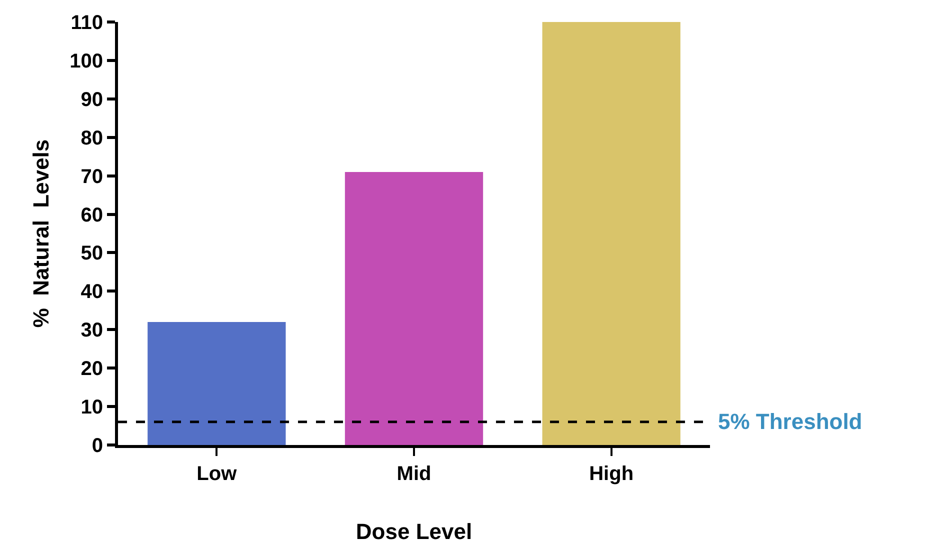 The height and width of the screenshot is (557, 928). What do you see at coordinates (790, 421) in the screenshot?
I see `ref-line-label: 5% Threshold` at bounding box center [790, 421].